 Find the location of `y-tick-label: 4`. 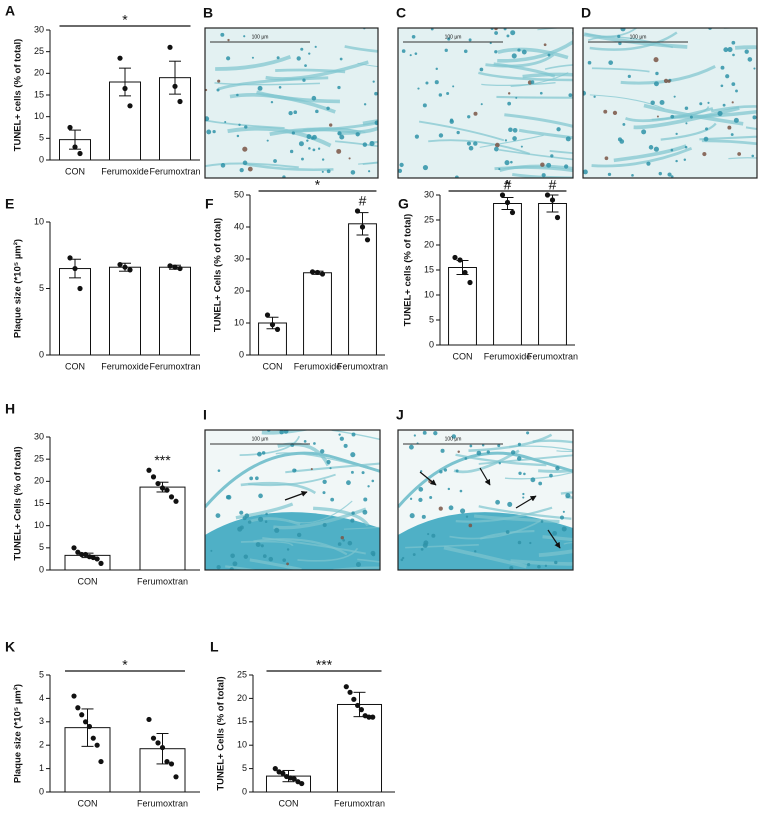

y-tick-label: 4 is located at coordinates (41, 698).